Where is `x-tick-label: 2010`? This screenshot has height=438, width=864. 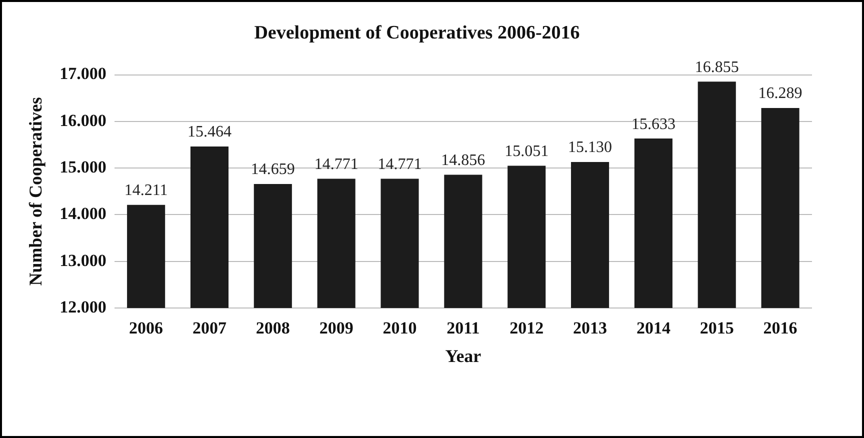 x-tick-label: 2010 is located at coordinates (399, 328).